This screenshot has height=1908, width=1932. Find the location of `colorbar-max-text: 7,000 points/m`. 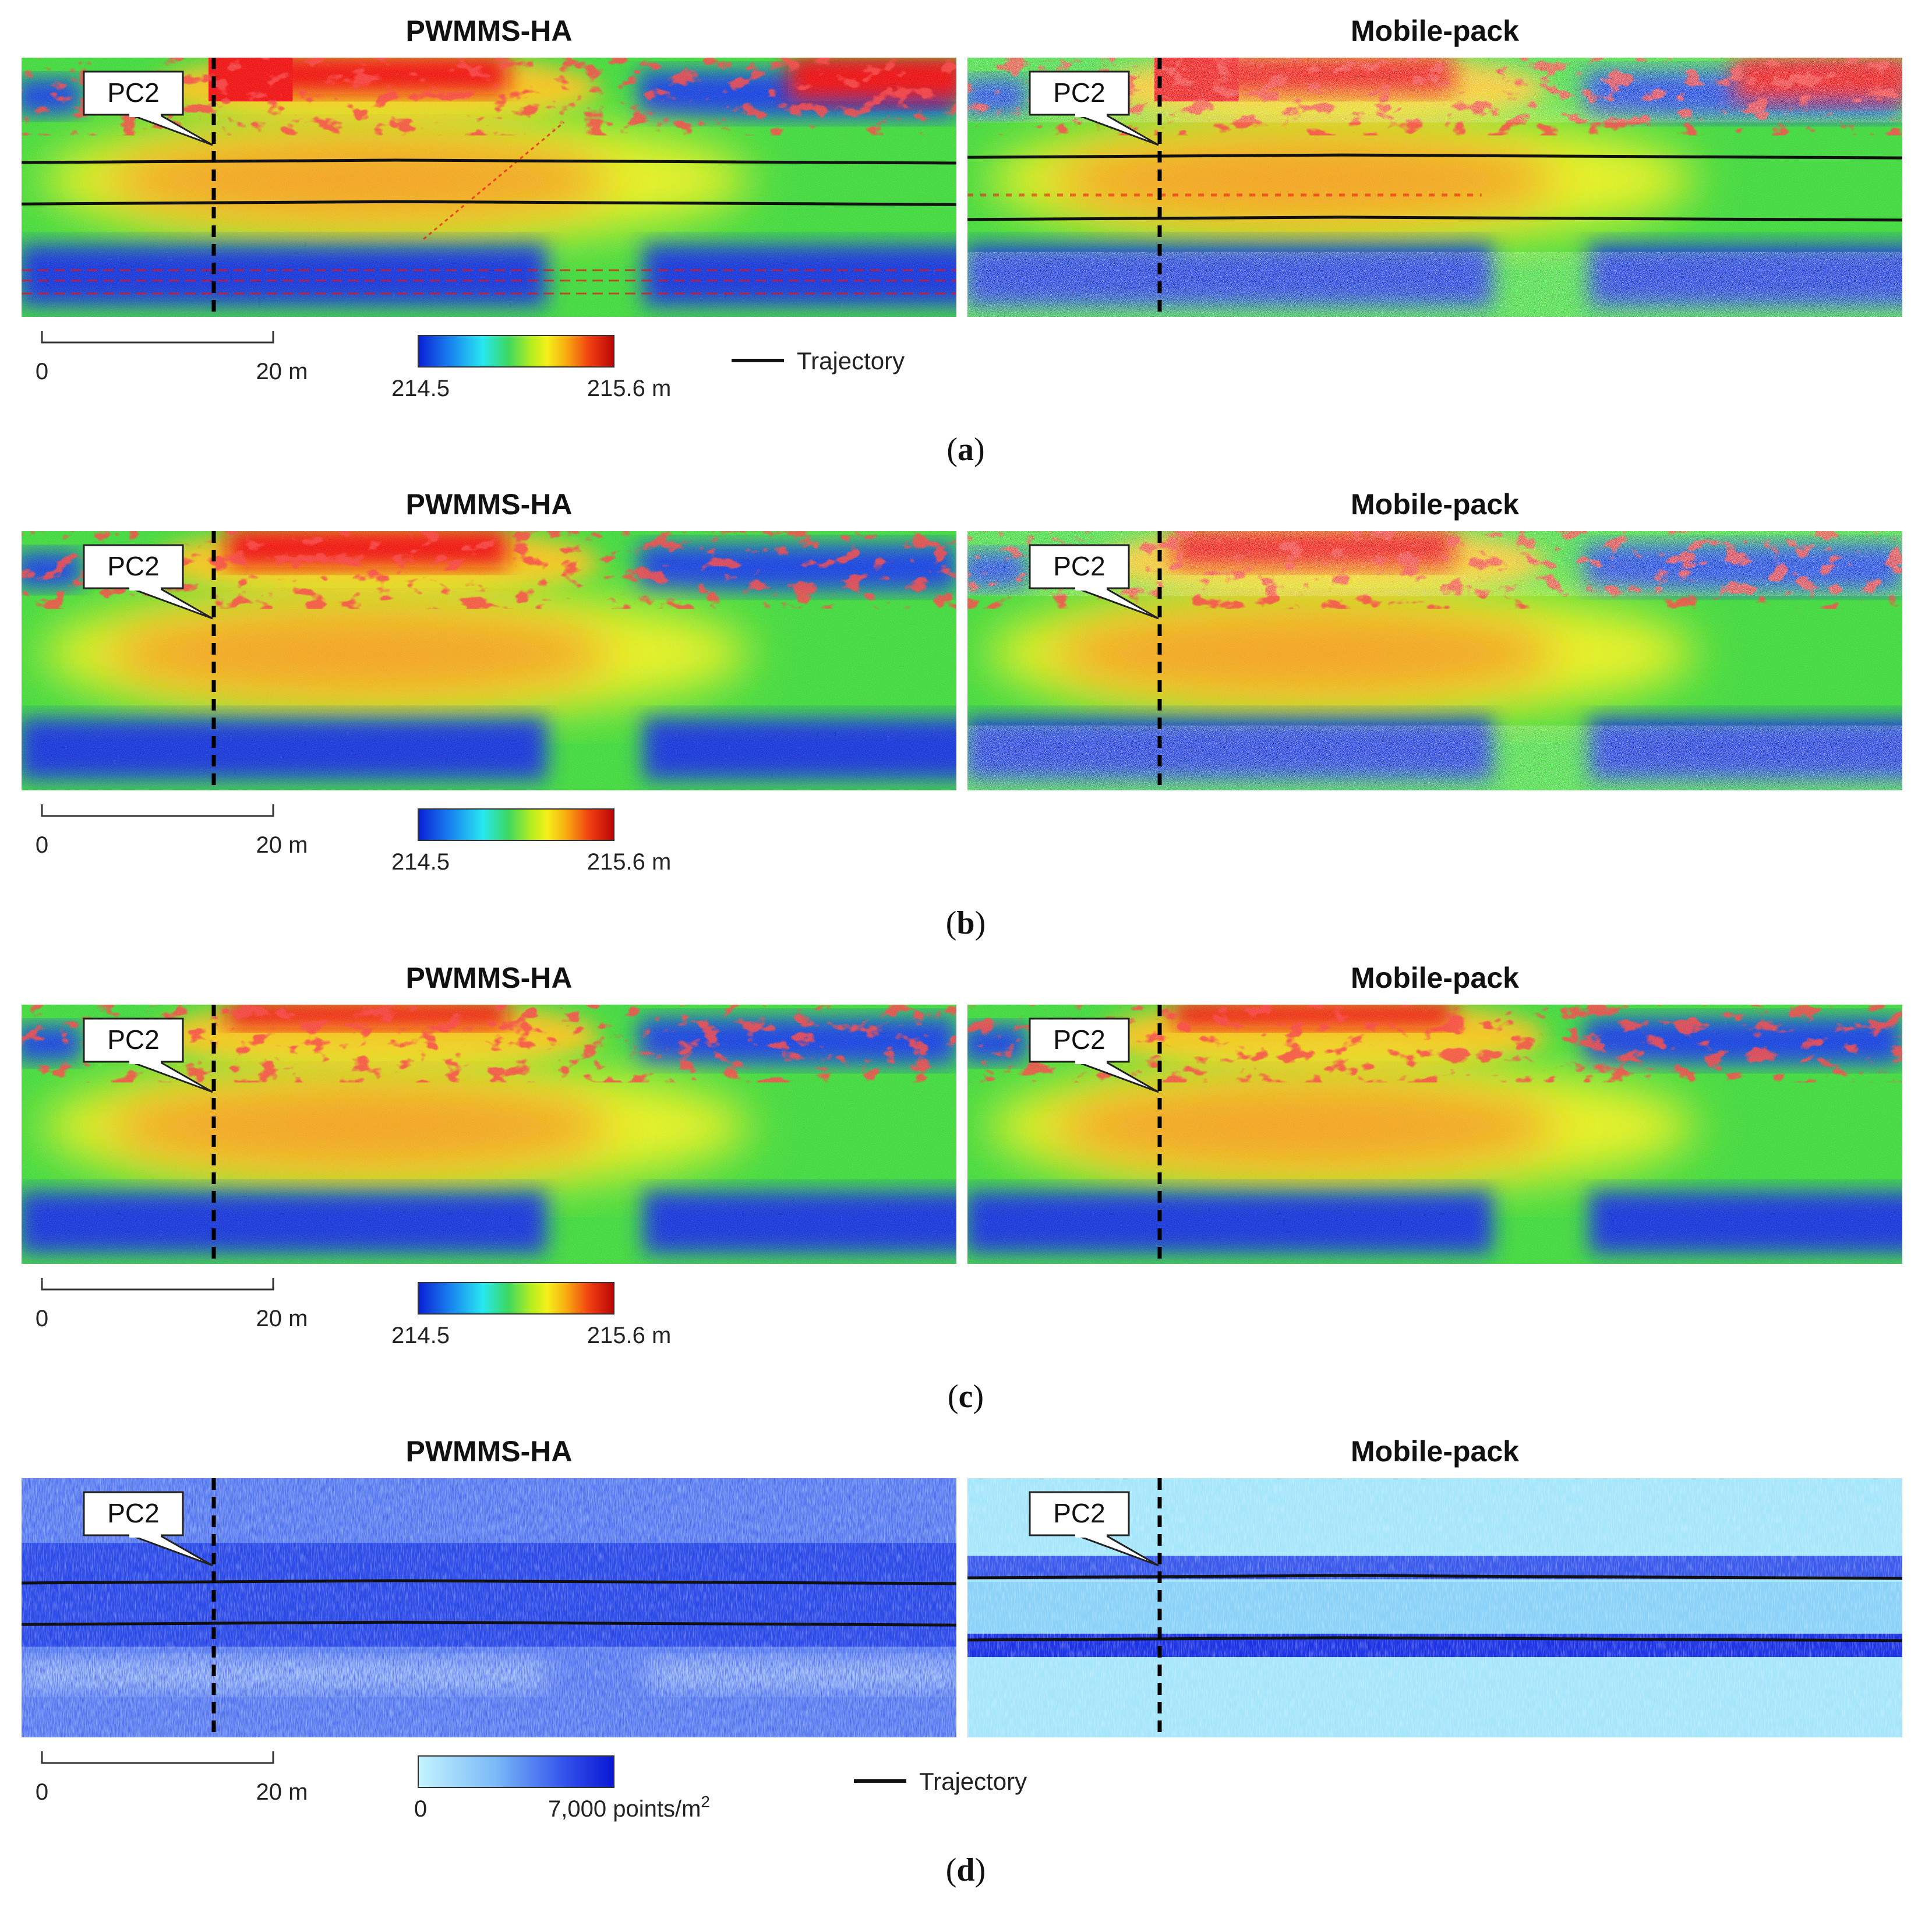

colorbar-max-text: 7,000 points/m is located at coordinates (624, 1809).